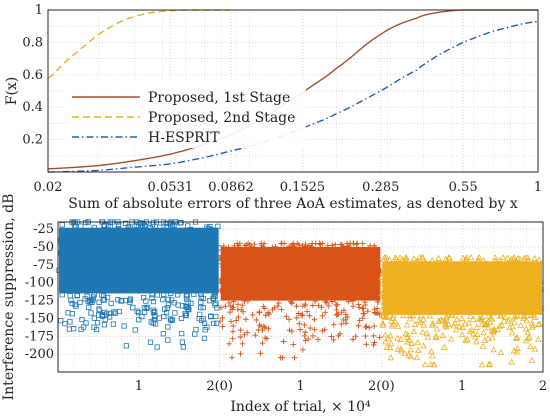 This screenshot has width=550, height=419. What do you see at coordinates (39, 318) in the screenshot?
I see `suppression-y-tick-label: -150` at bounding box center [39, 318].